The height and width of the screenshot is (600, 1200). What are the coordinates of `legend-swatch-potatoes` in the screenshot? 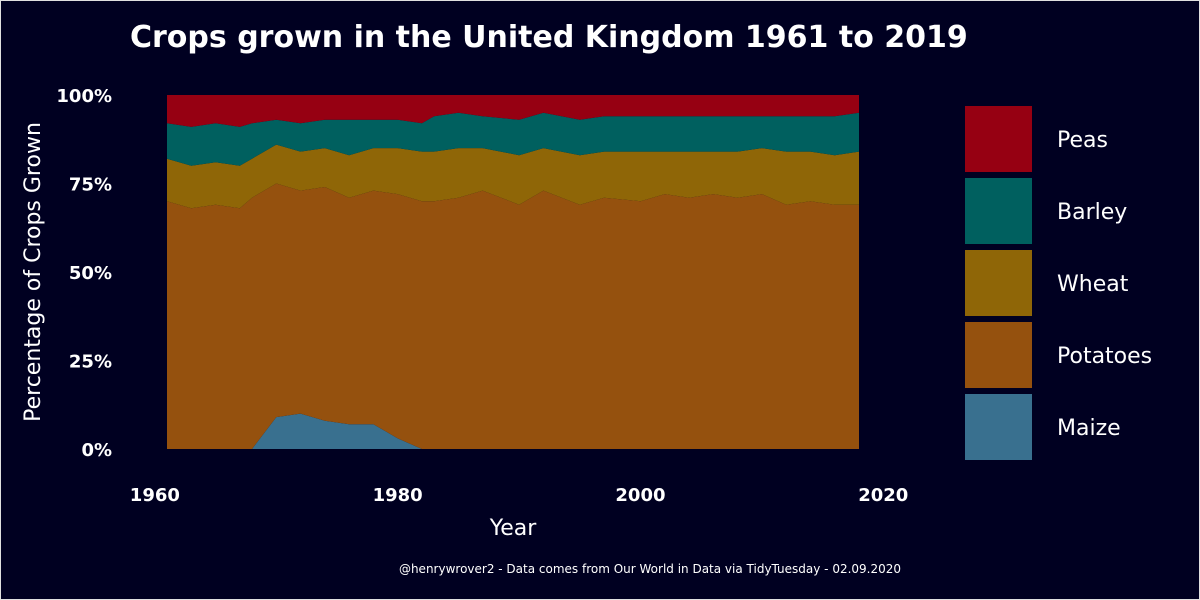 It's located at (998, 355).